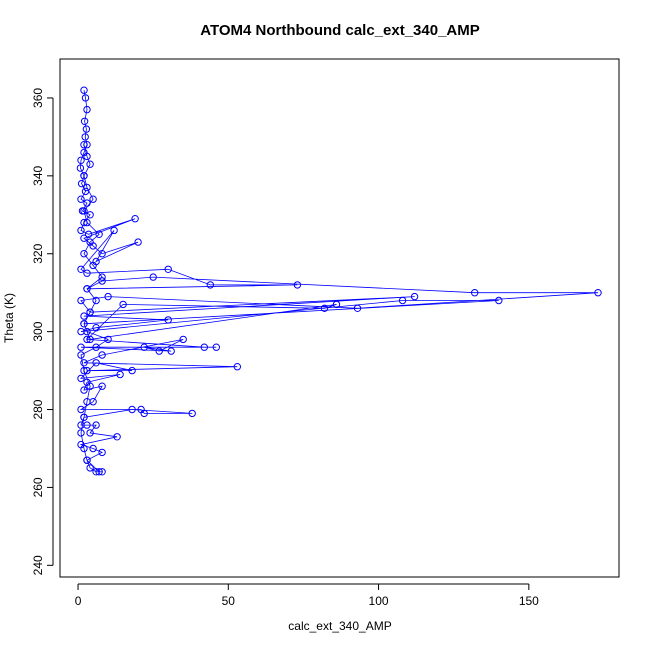  I want to click on y-axis-label: Theta (K), so click(9, 318).